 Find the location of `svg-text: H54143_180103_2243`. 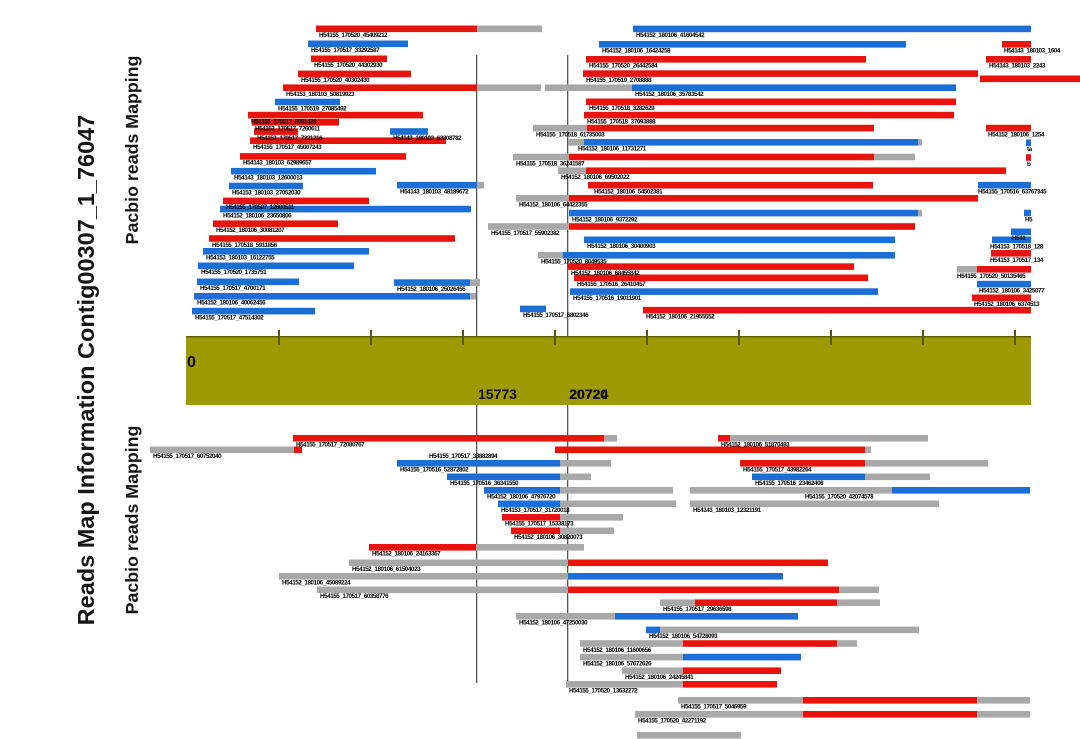

svg-text: H54143_180103_2243 is located at coordinates (1017, 66).